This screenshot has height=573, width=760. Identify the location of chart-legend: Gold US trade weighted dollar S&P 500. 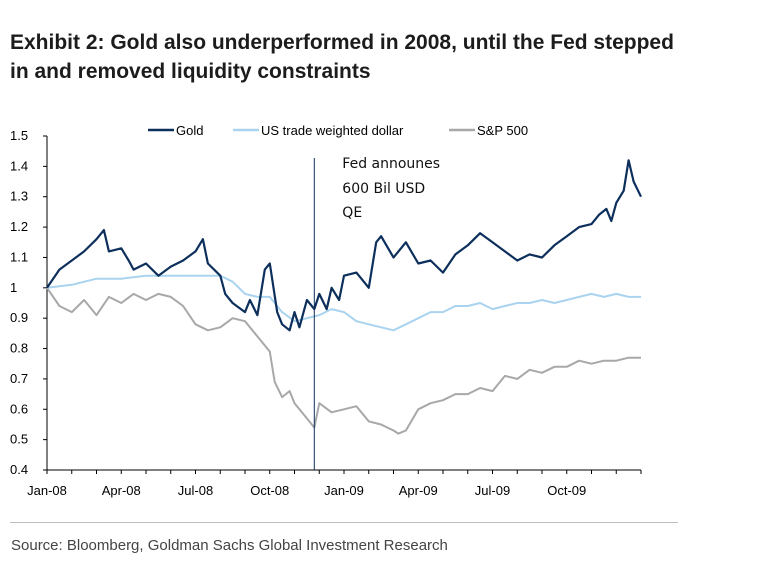
(338, 130).